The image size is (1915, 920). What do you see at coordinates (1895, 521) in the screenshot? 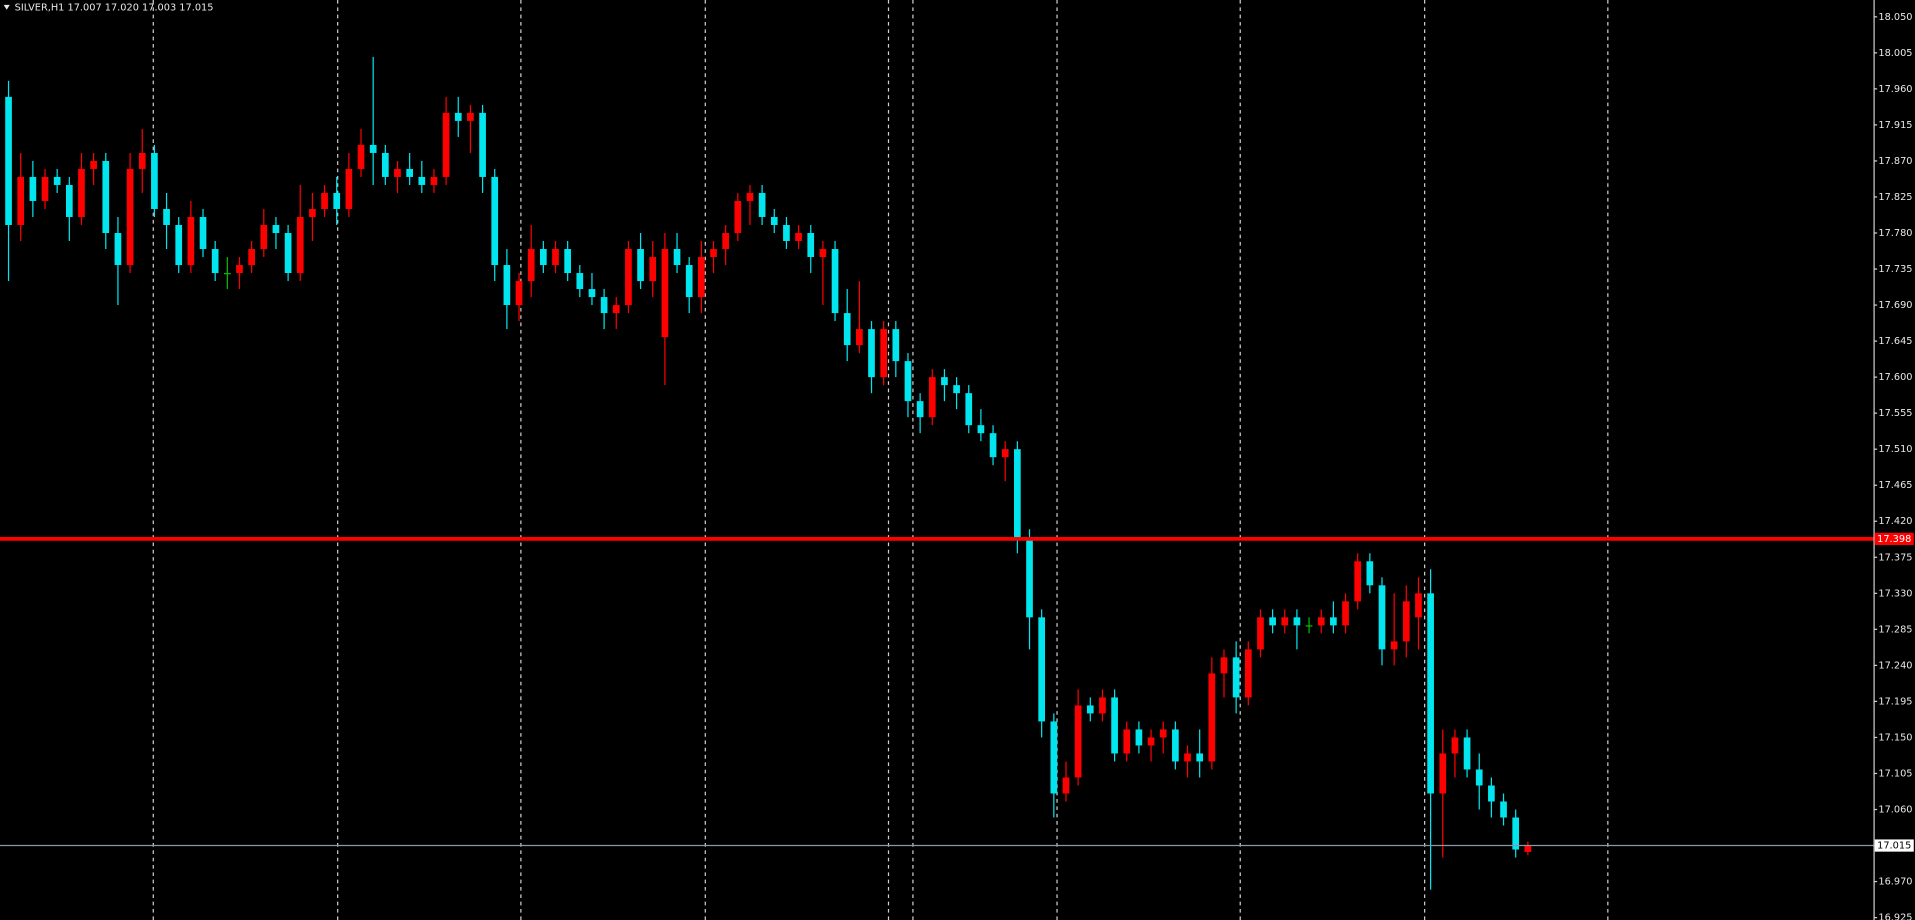
I see `y-tick-label: 17.420` at bounding box center [1895, 521].